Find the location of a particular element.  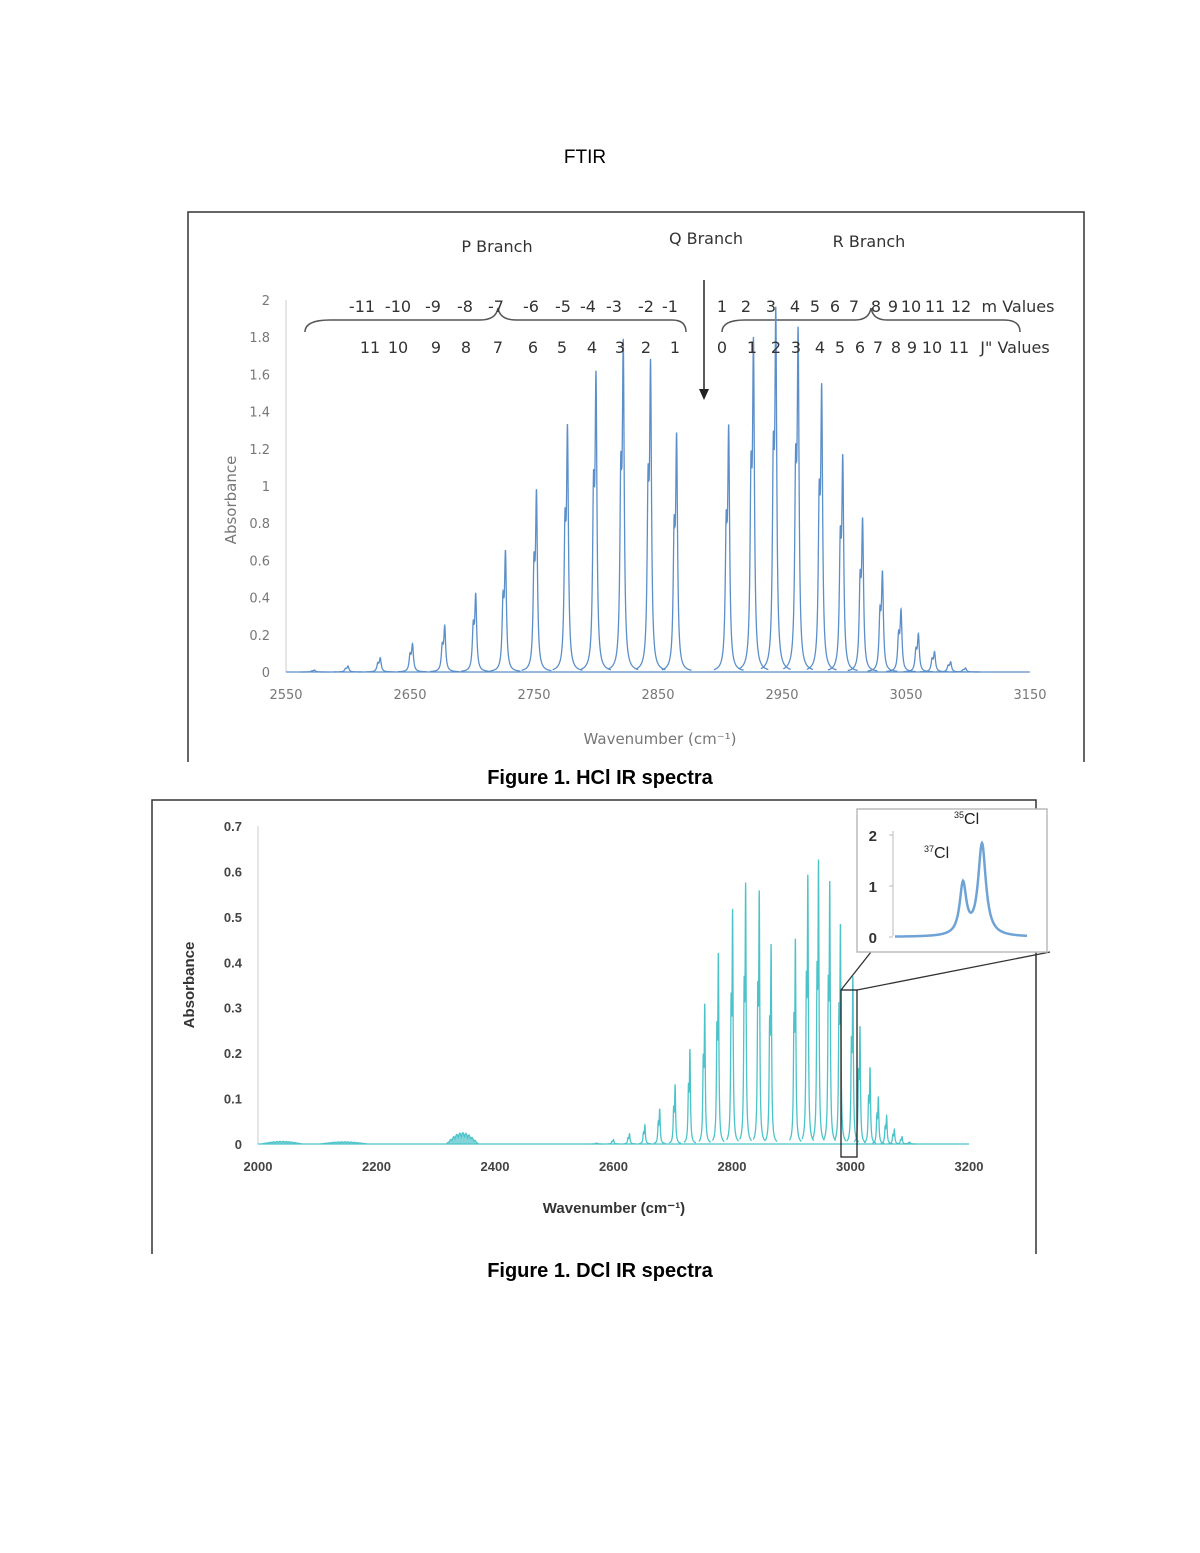

y-tick-label: 1.8 is located at coordinates (259, 338).